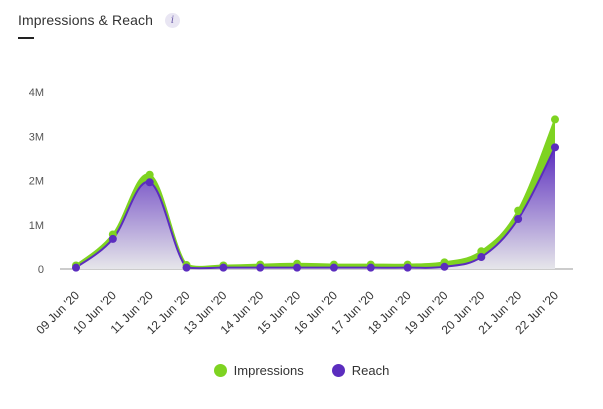 This screenshot has height=409, width=603. What do you see at coordinates (220, 370) in the screenshot?
I see `impressions-swatch` at bounding box center [220, 370].